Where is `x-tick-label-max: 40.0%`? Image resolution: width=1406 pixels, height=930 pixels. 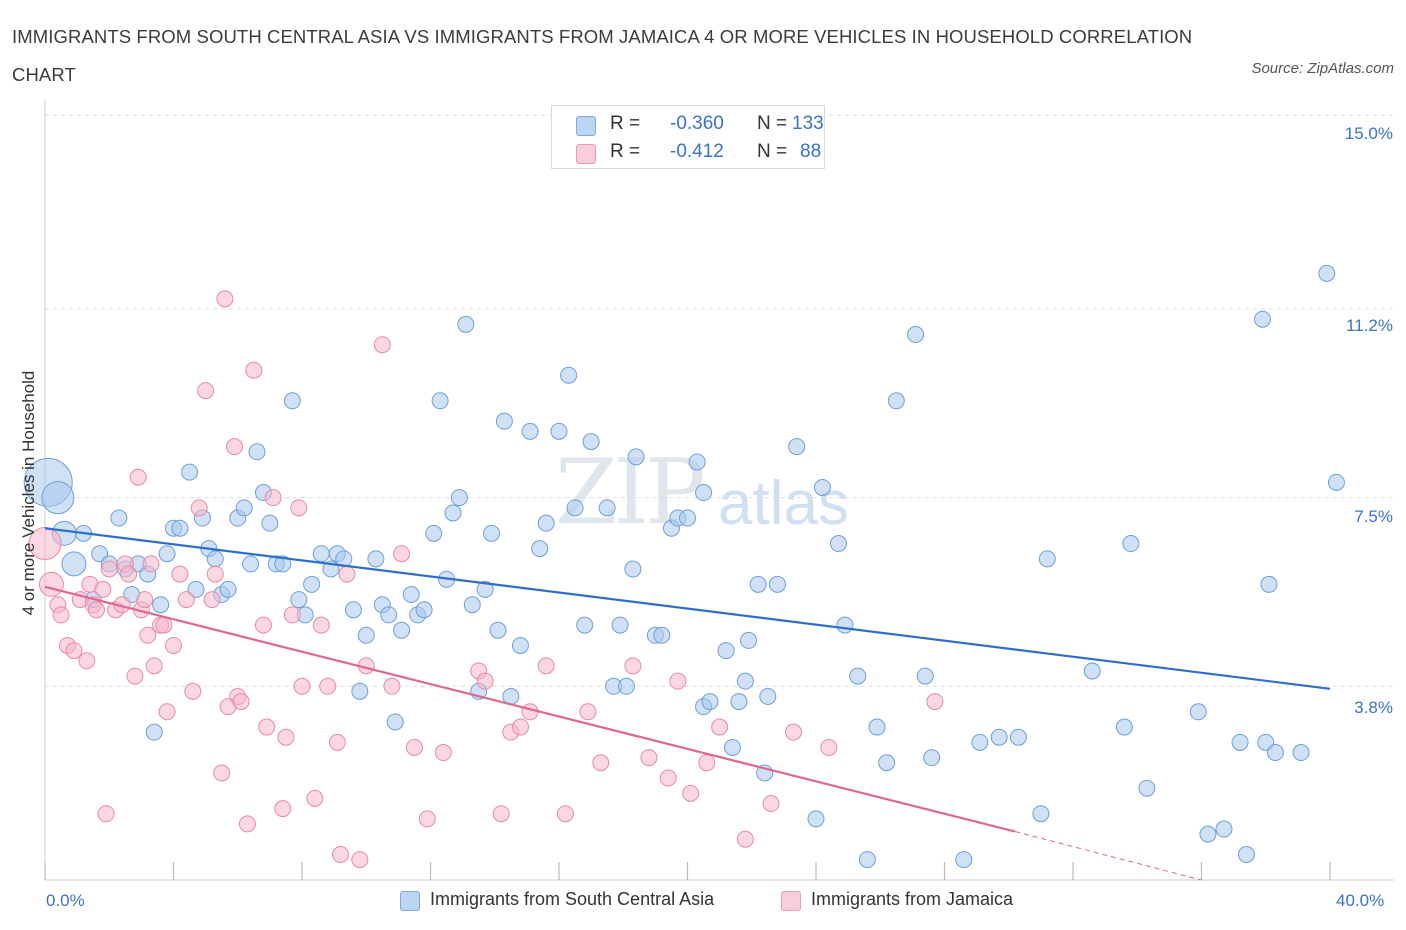
x-tick-label-max: 40.0% is located at coordinates (1360, 900).